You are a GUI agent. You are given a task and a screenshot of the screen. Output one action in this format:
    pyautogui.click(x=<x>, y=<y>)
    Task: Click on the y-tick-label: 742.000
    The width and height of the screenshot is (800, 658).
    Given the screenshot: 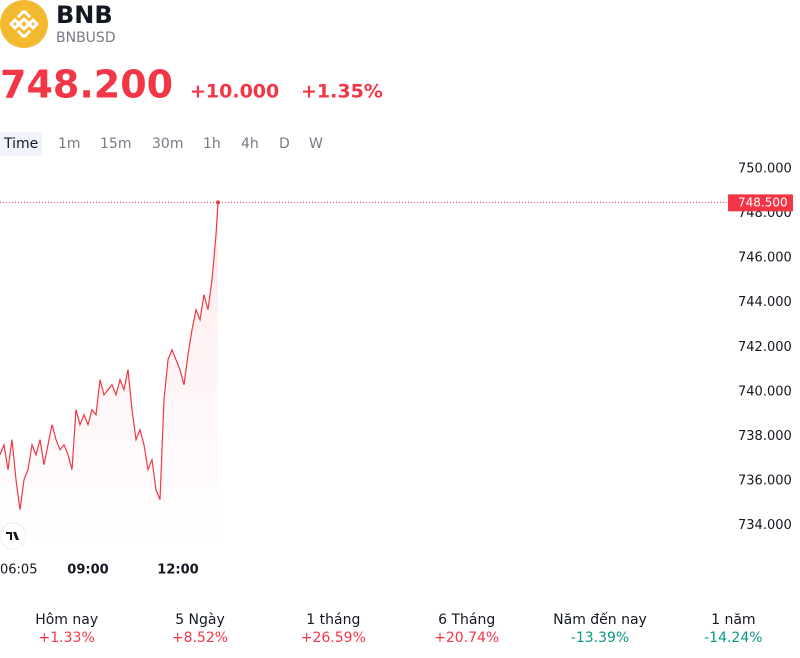 What is the action you would take?
    pyautogui.click(x=765, y=347)
    